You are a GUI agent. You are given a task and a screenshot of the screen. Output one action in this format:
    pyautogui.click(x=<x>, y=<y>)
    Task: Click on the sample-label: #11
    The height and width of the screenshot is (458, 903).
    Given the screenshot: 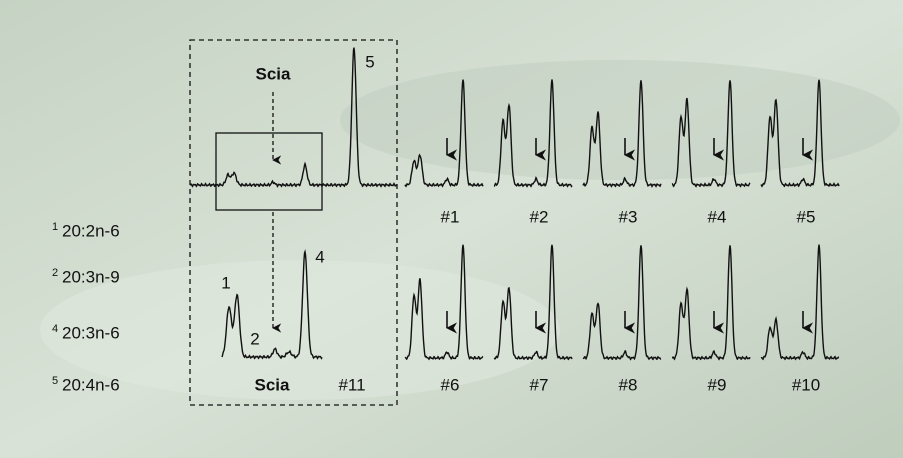 What is the action you would take?
    pyautogui.click(x=351, y=384)
    